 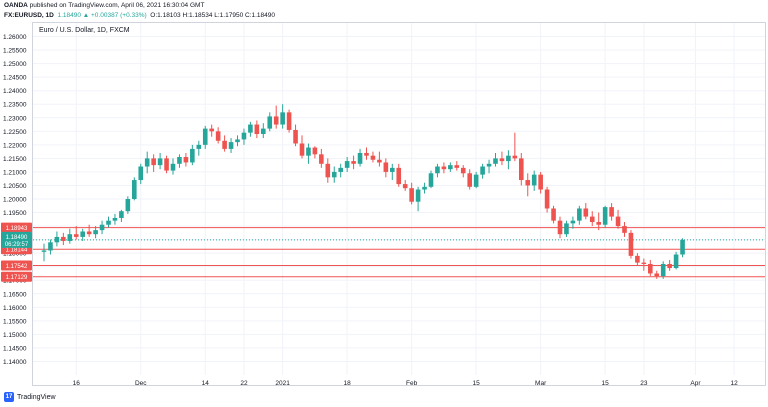 What do you see at coordinates (17, 245) in the screenshot?
I see `countdown-label: 06:29:57` at bounding box center [17, 245].